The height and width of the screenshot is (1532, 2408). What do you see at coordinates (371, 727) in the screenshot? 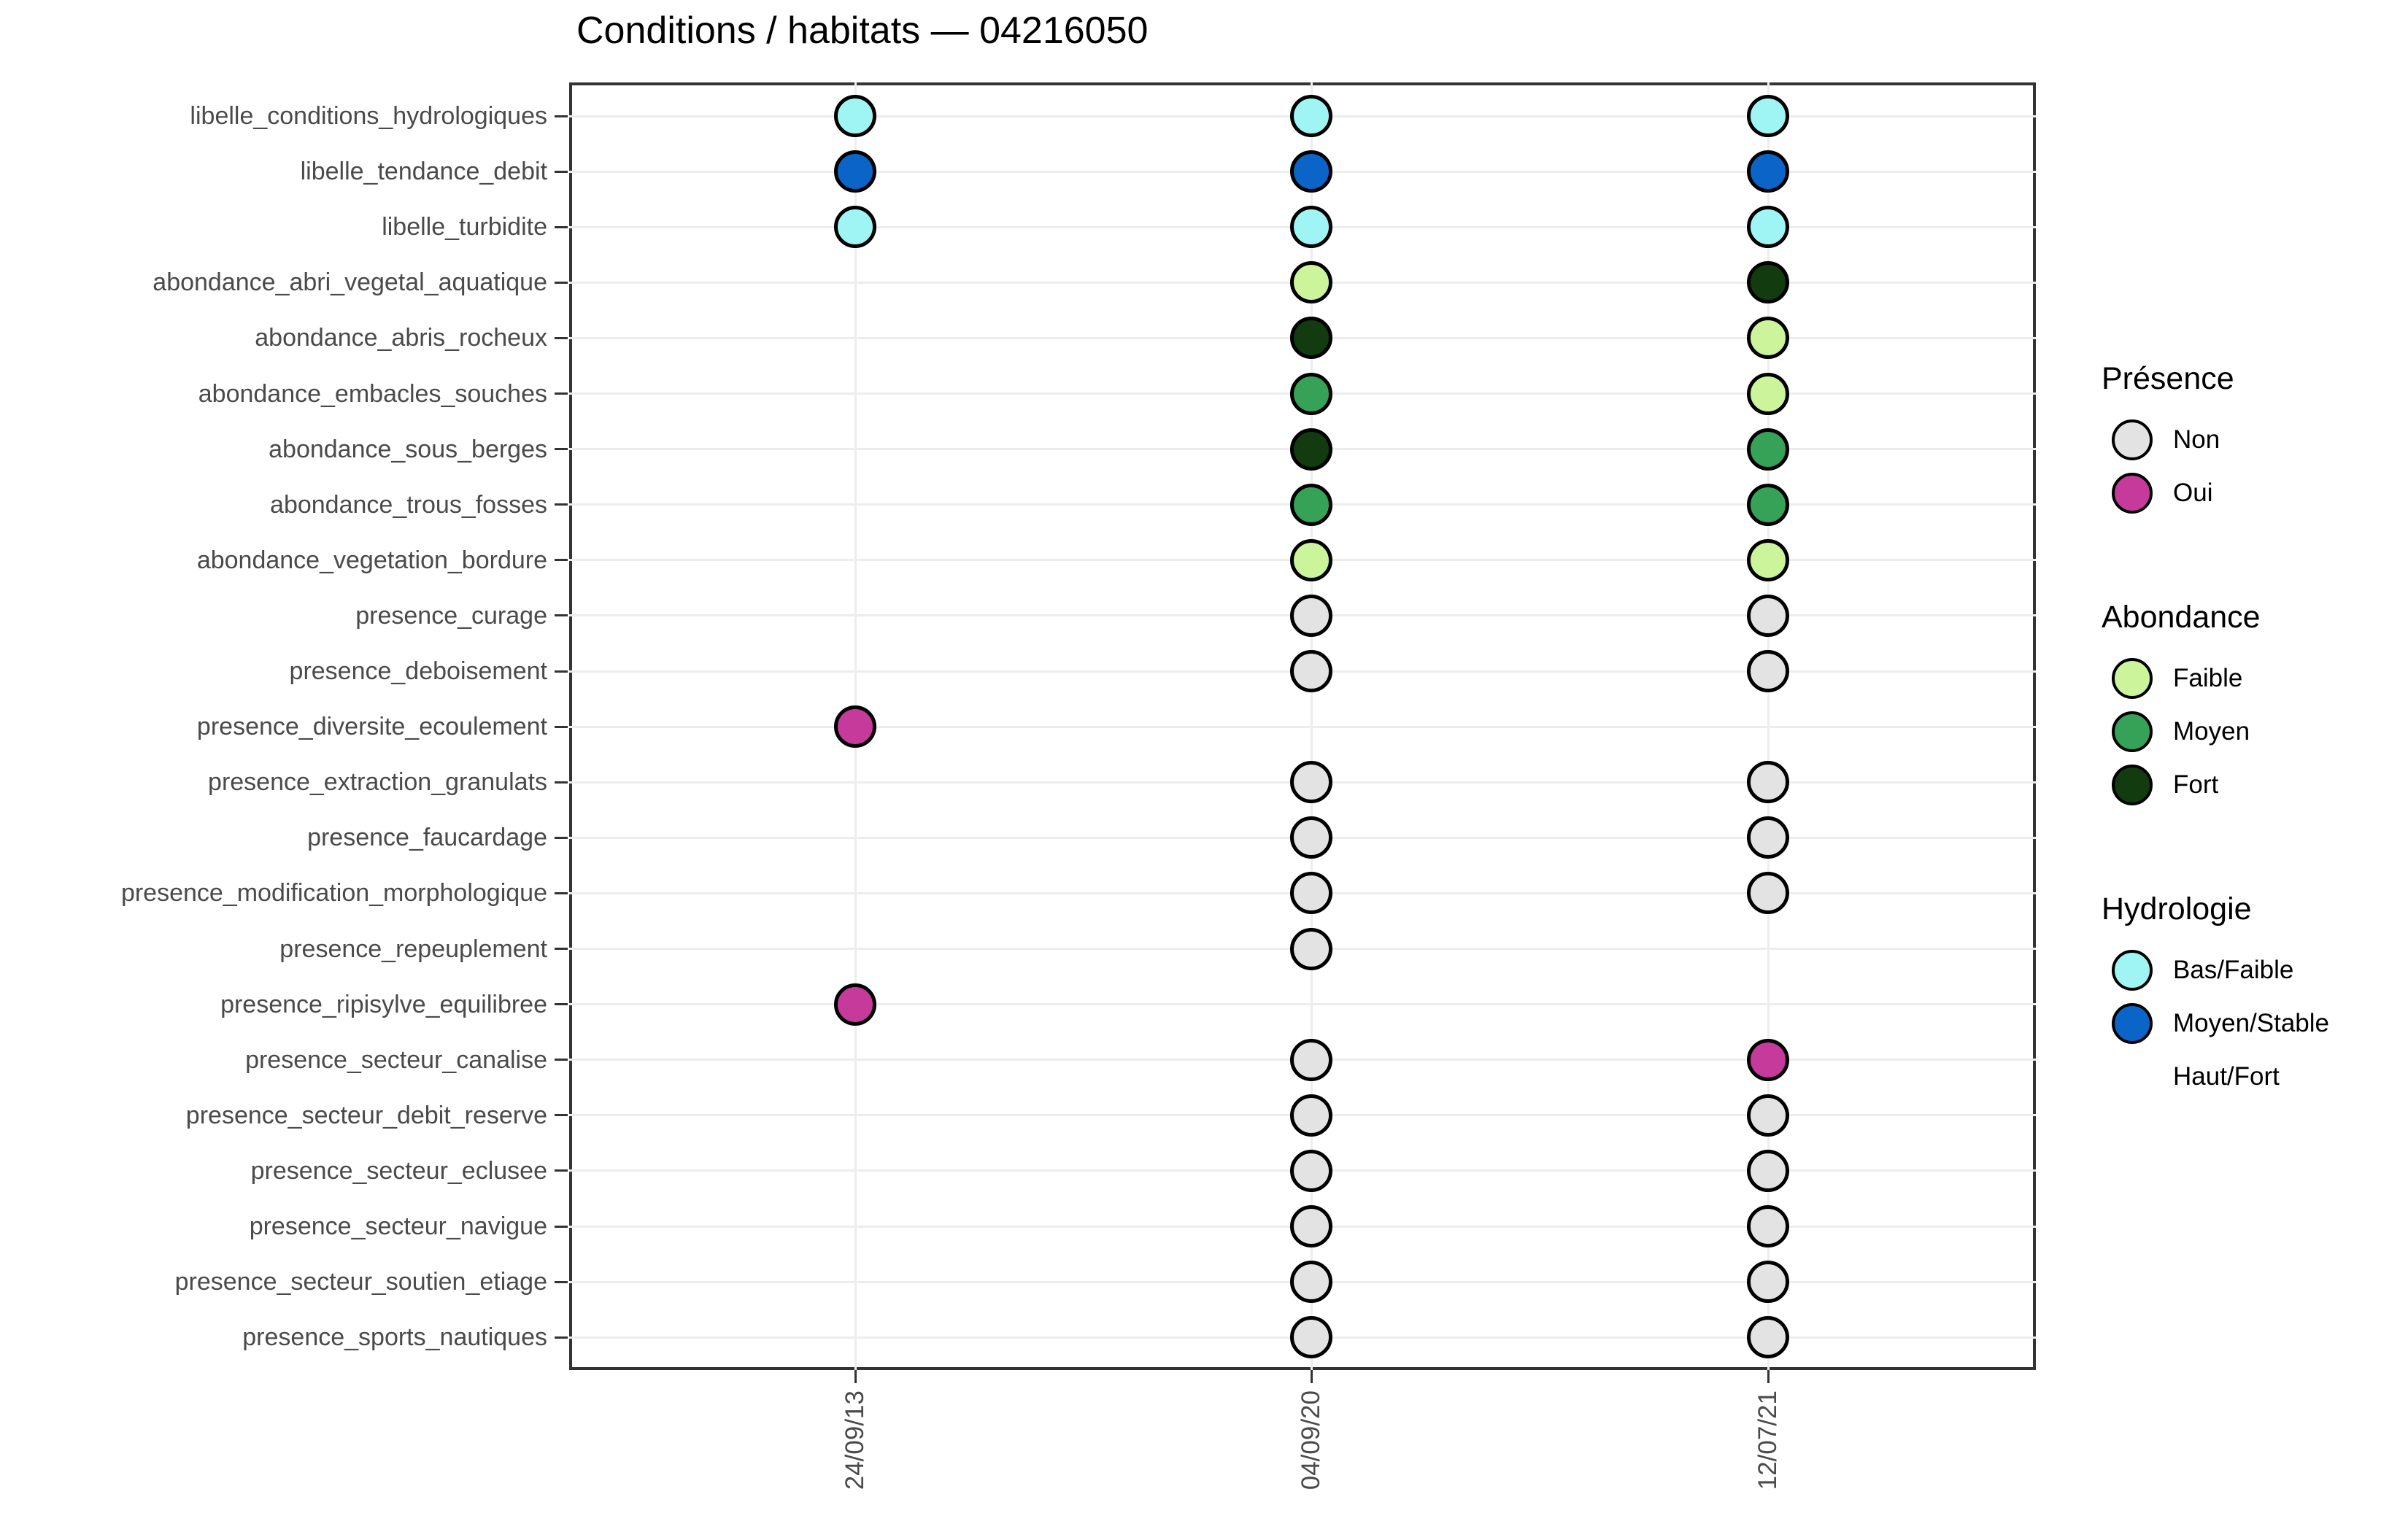
I see `y-axis-label: presence_diversite_ecoulement` at bounding box center [371, 727].